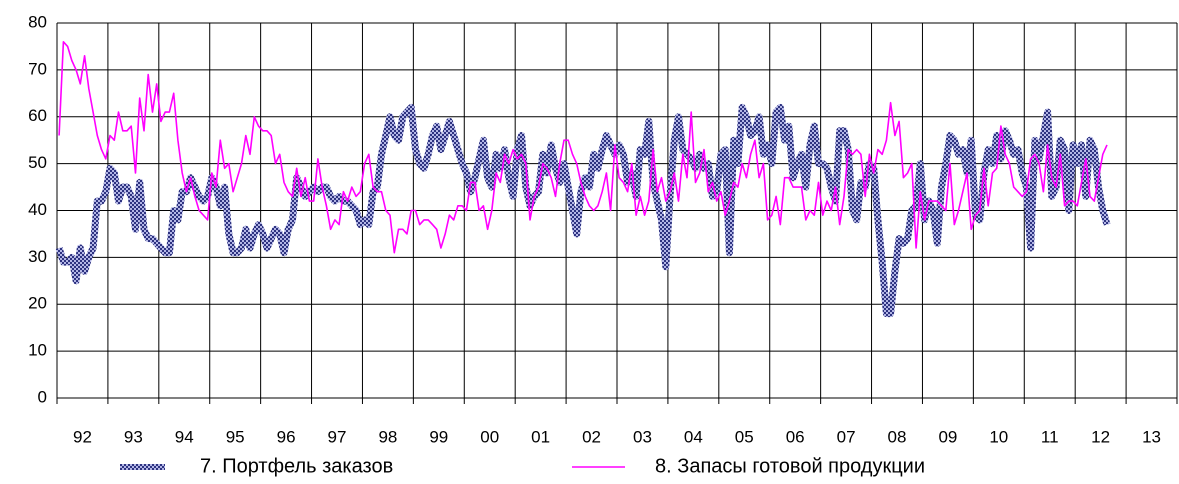 Image resolution: width=1179 pixels, height=484 pixels. I want to click on y-tick-label: 60, so click(37, 115).